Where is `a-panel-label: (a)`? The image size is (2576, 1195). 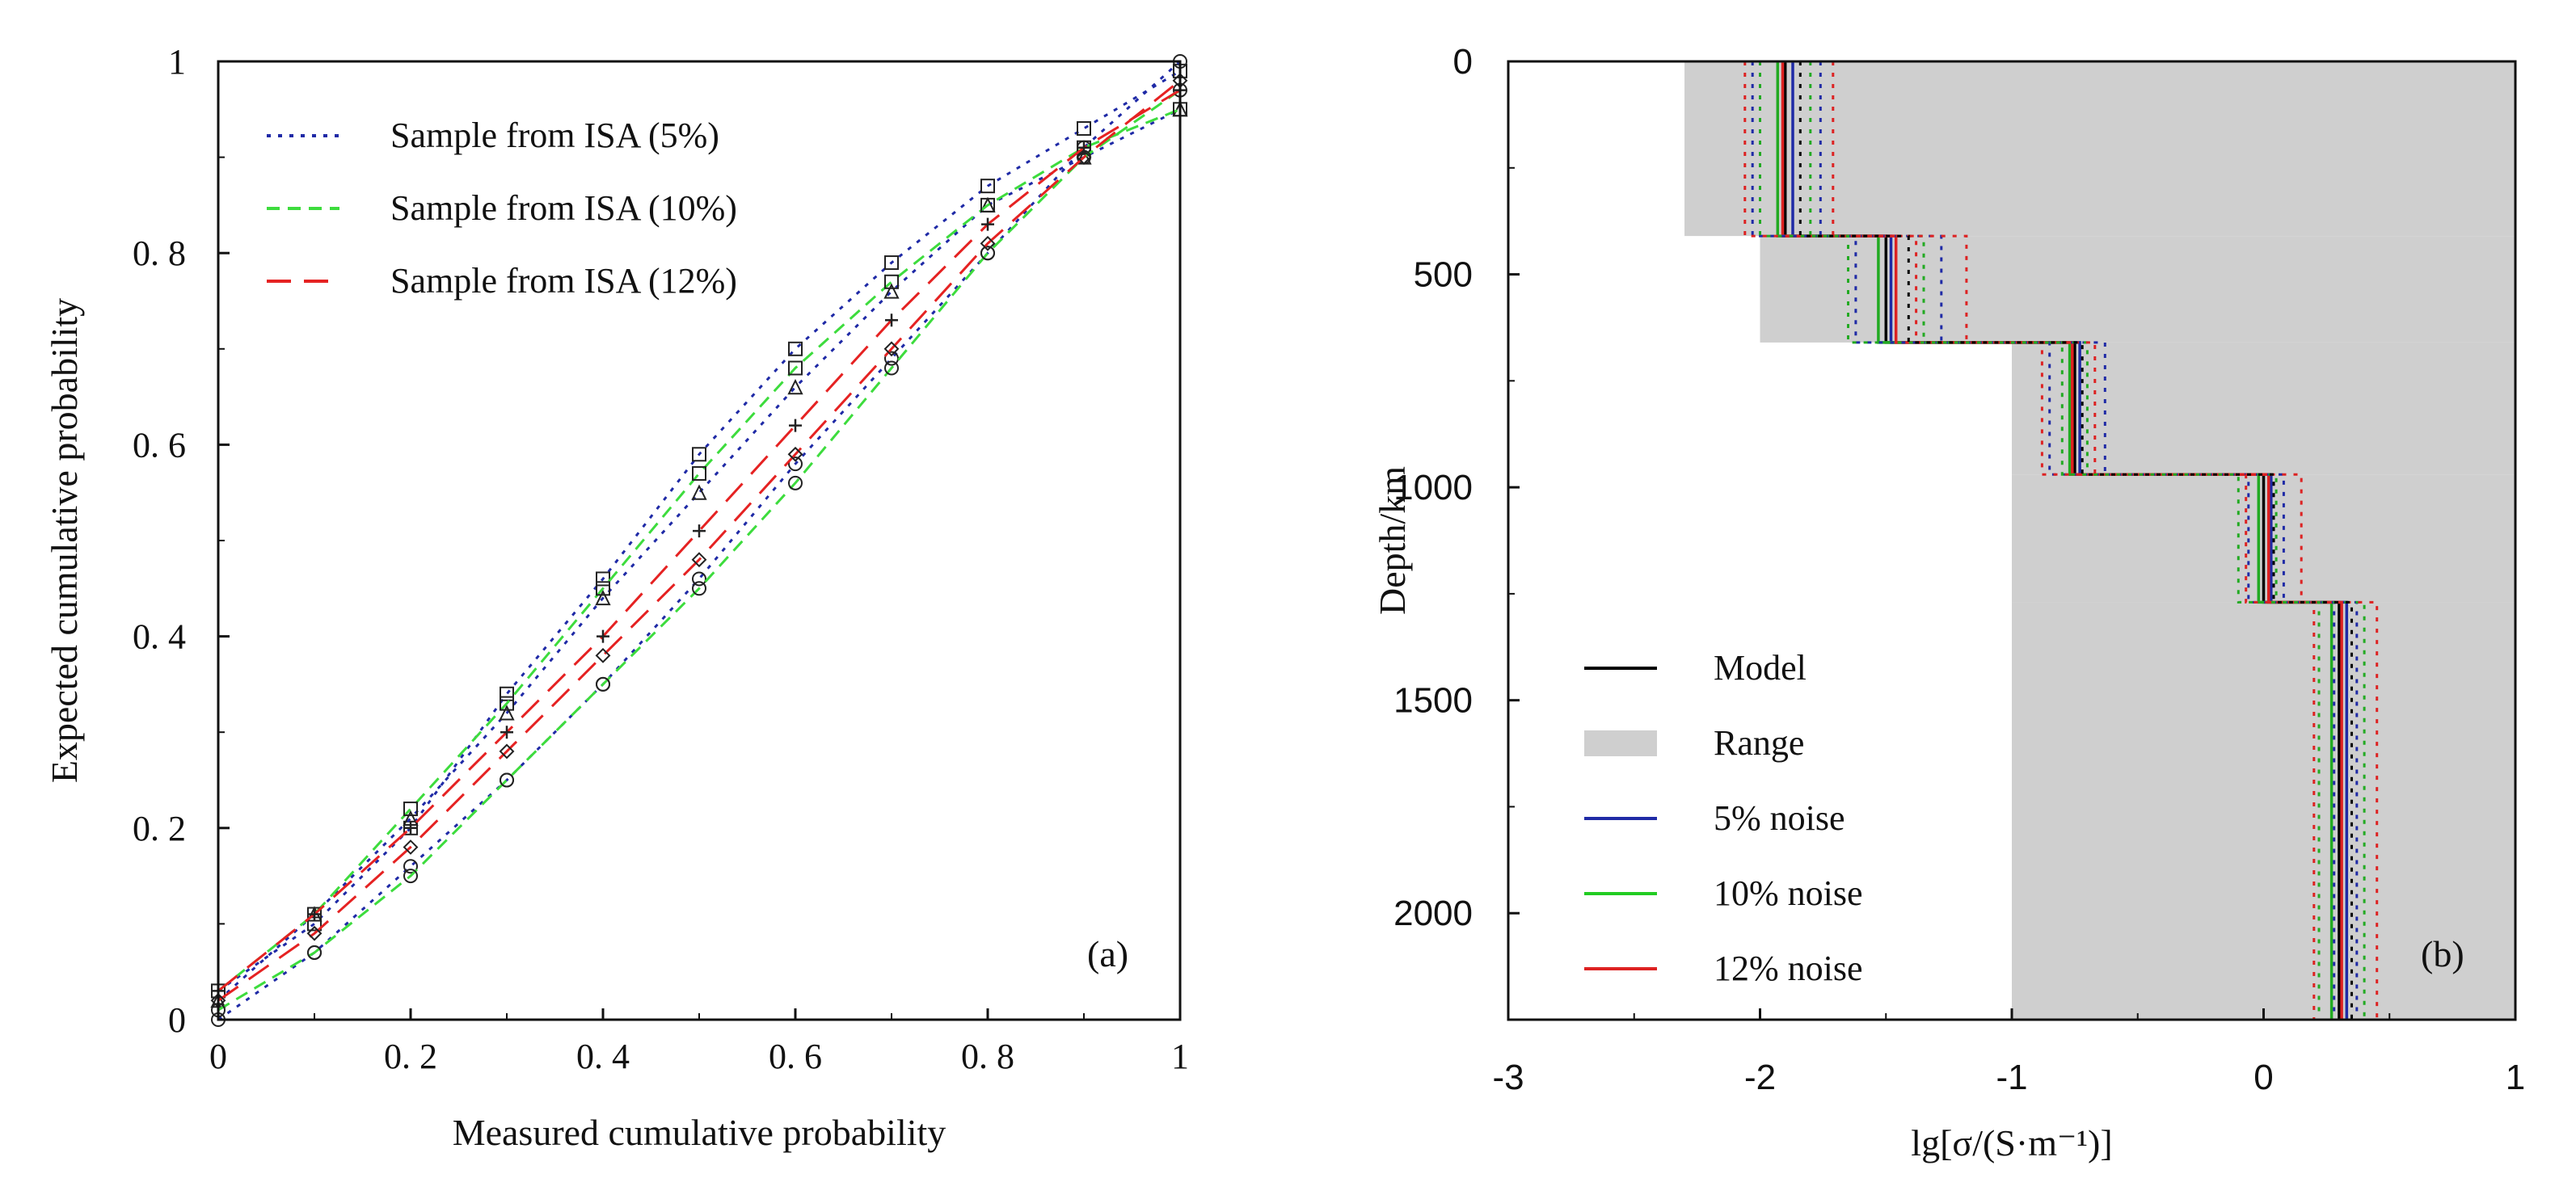
a-panel-label: (a) is located at coordinates (1107, 953).